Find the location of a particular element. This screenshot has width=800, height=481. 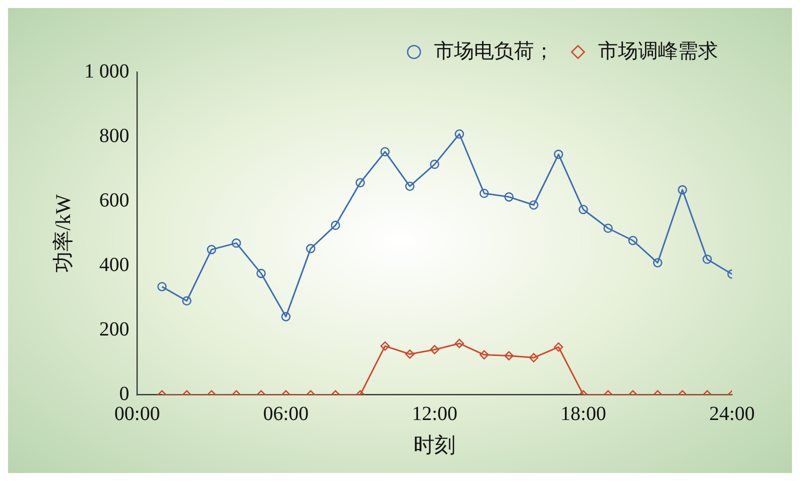

y-tick-label: 400 is located at coordinates (114, 265).